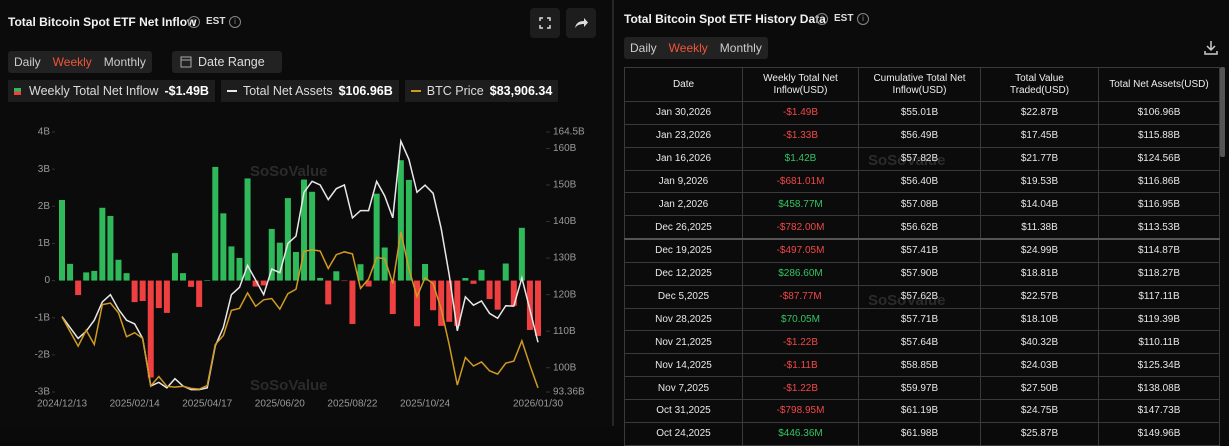  I want to click on date-range-label: Date Range, so click(231, 62).